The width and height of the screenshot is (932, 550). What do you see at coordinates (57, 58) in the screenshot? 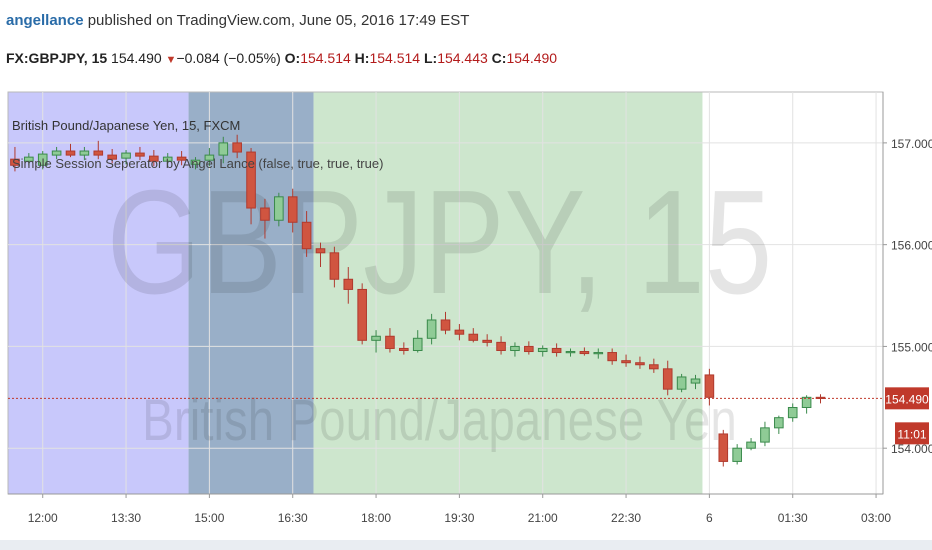
I see `symbol-label: FX:GBPJPY, 15` at bounding box center [57, 58].